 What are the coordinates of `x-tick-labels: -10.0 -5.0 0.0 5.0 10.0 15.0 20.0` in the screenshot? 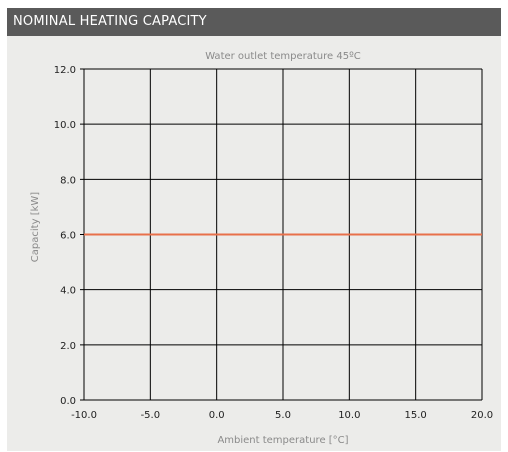 It's located at (282, 415).